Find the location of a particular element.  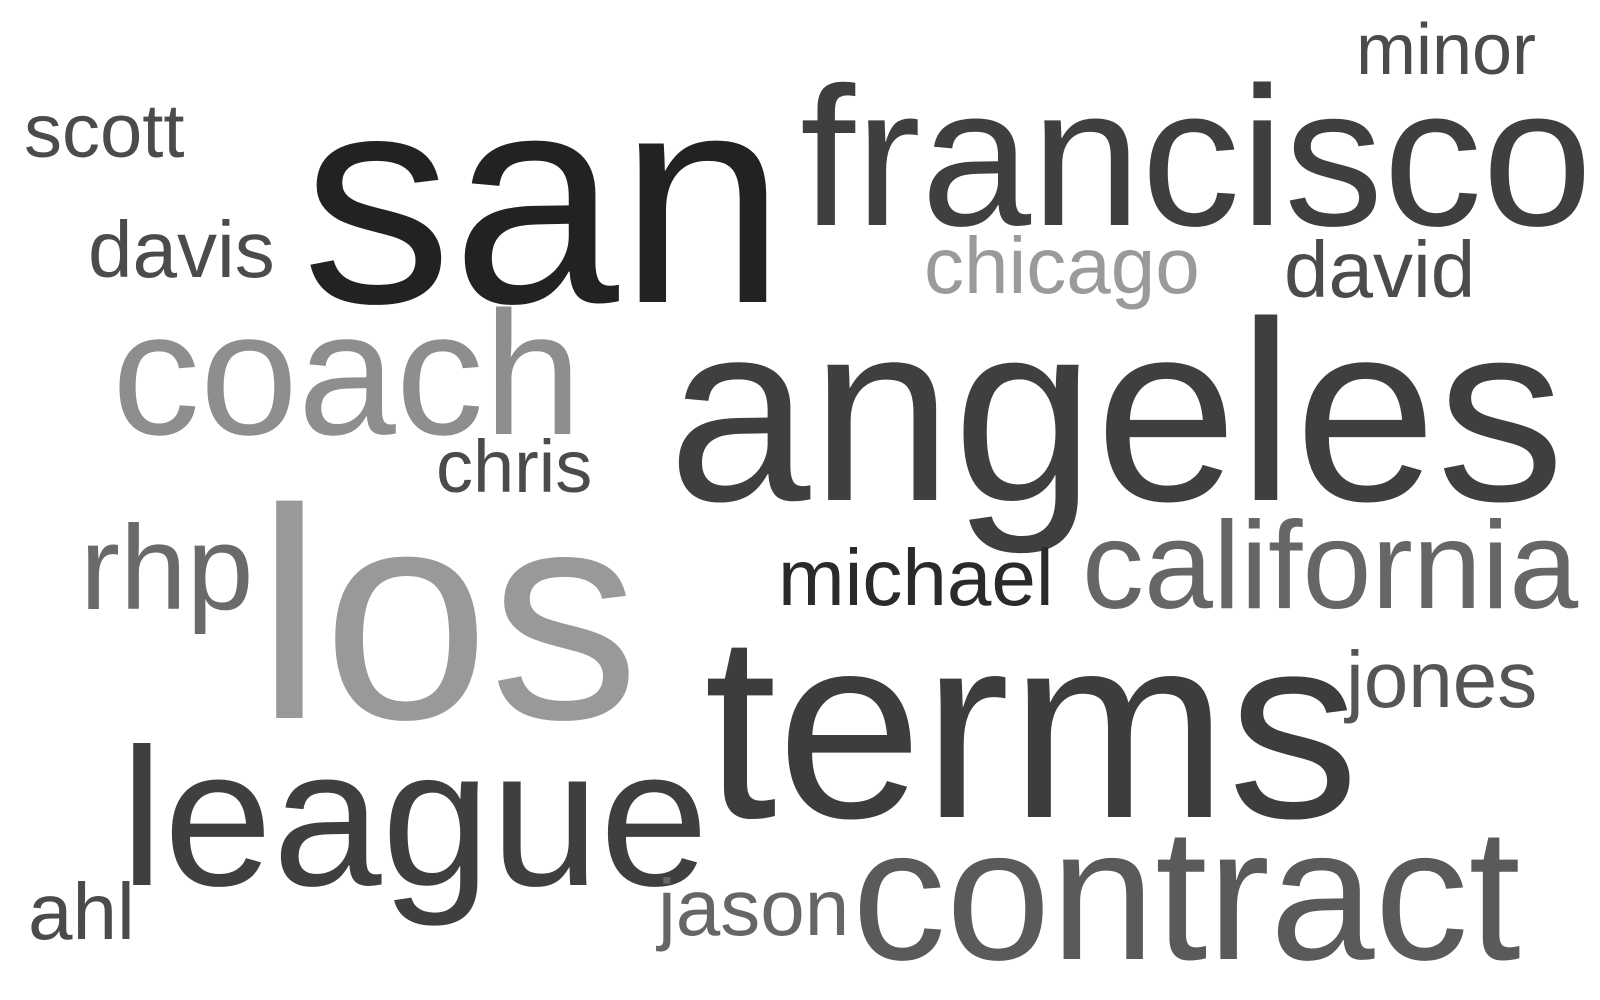

word-david: david is located at coordinates (1380, 269).